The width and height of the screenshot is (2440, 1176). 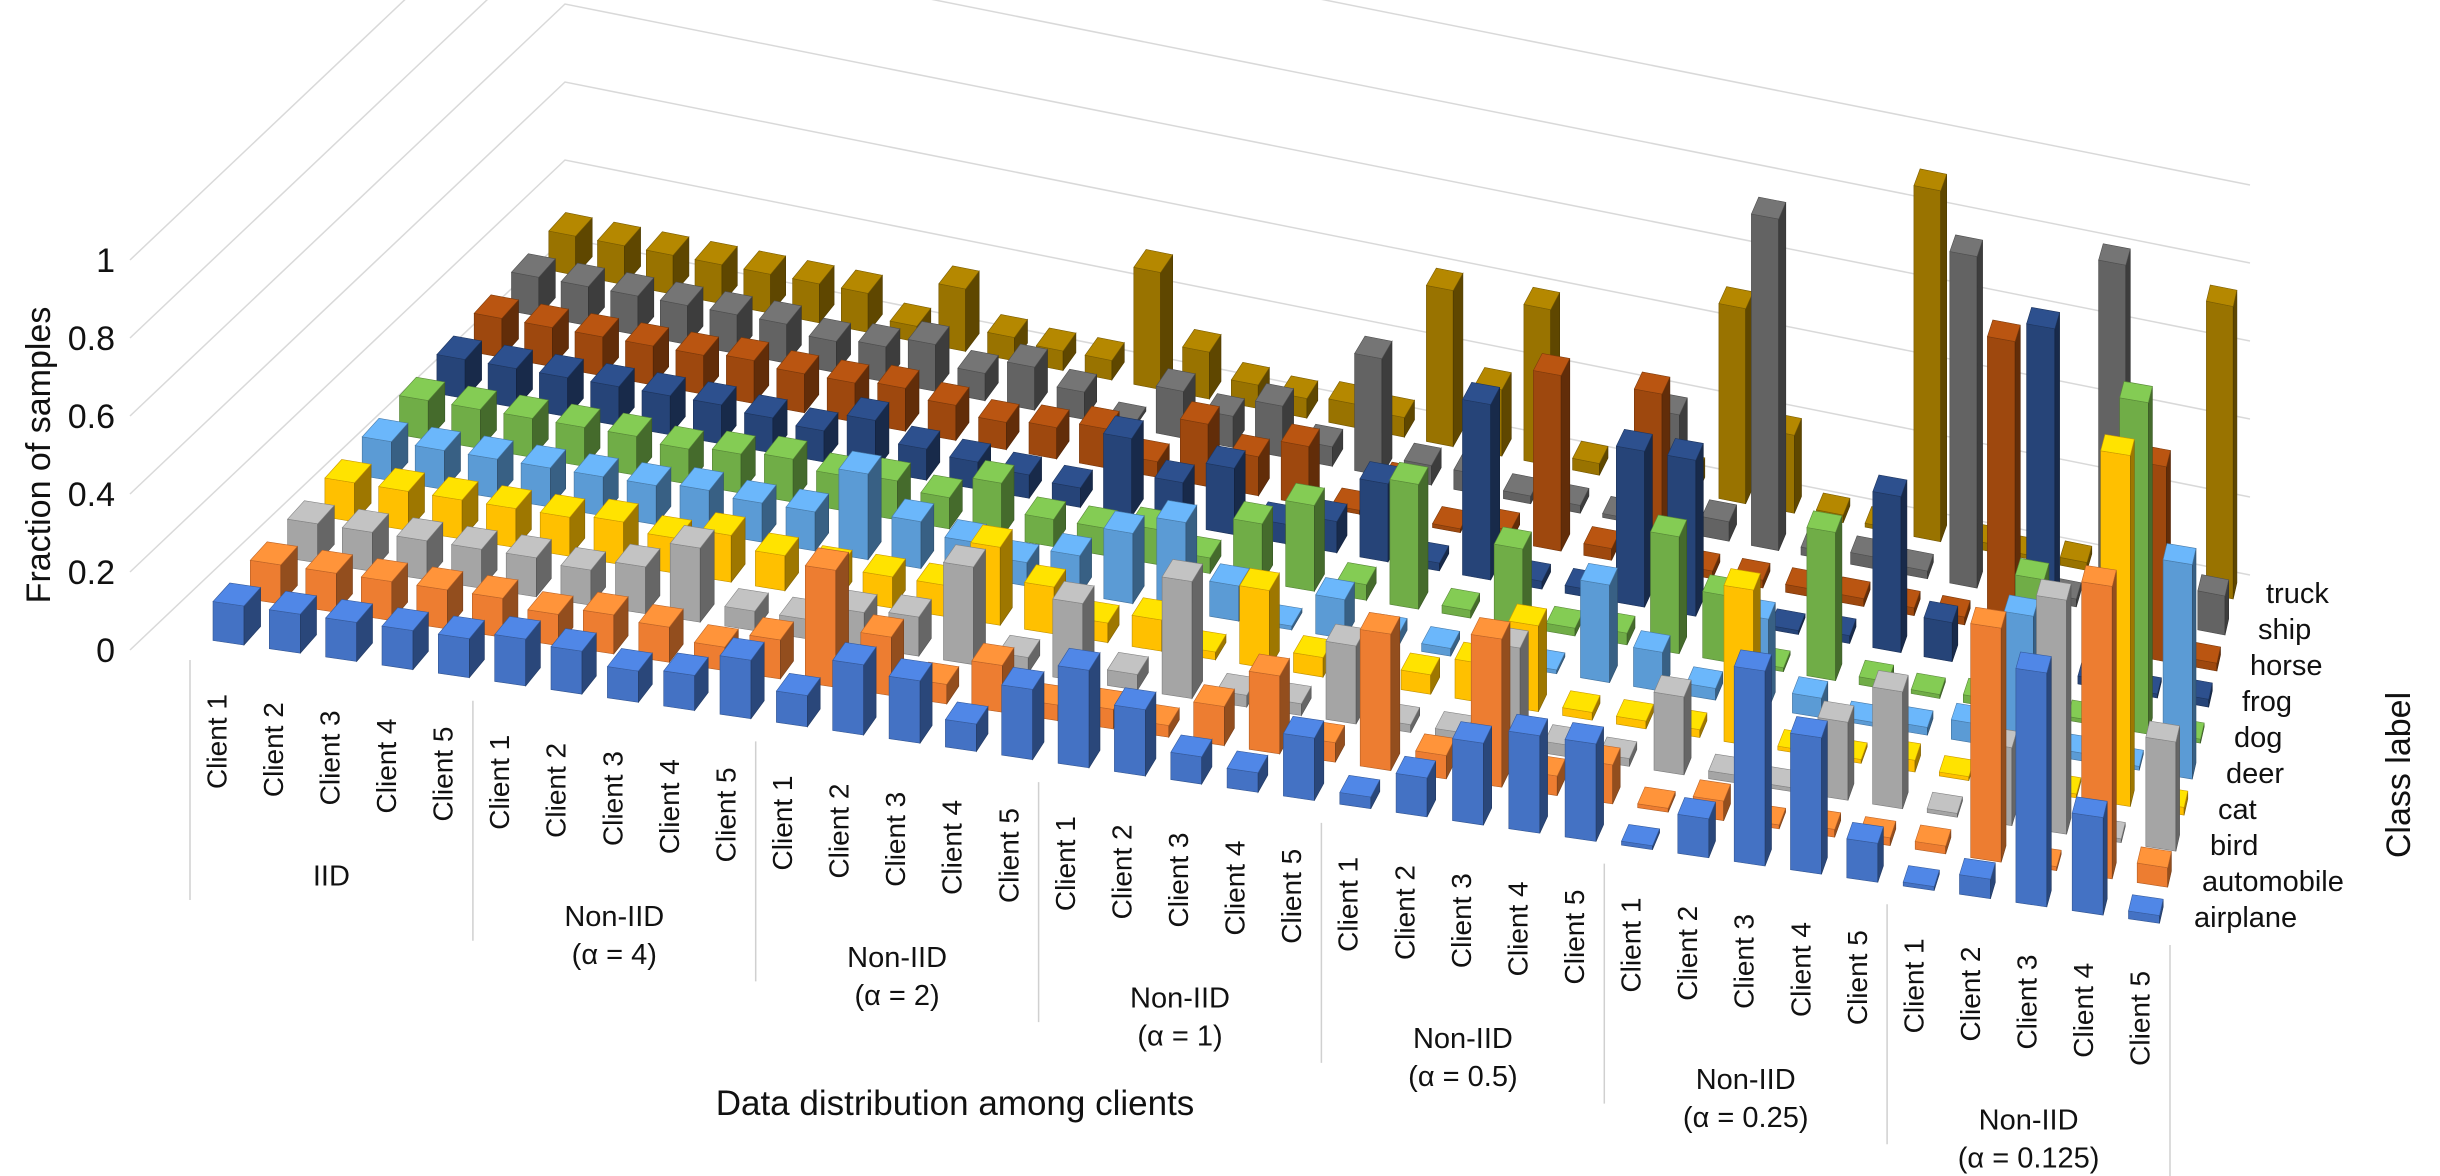 I want to click on class-label: airplane, so click(x=2245, y=918).